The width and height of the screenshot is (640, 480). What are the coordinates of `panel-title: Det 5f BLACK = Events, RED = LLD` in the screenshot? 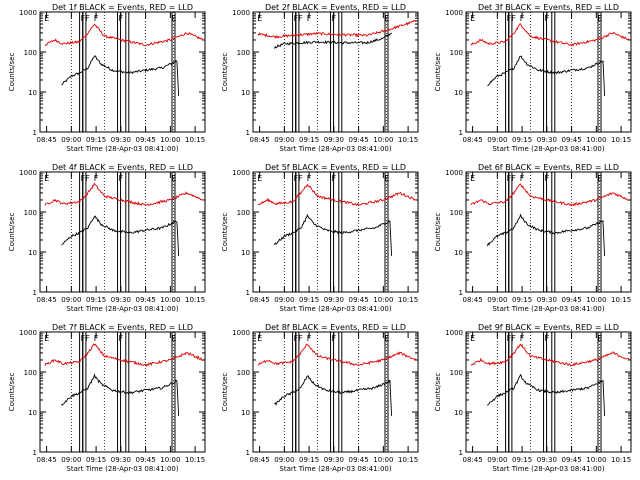 It's located at (335, 167).